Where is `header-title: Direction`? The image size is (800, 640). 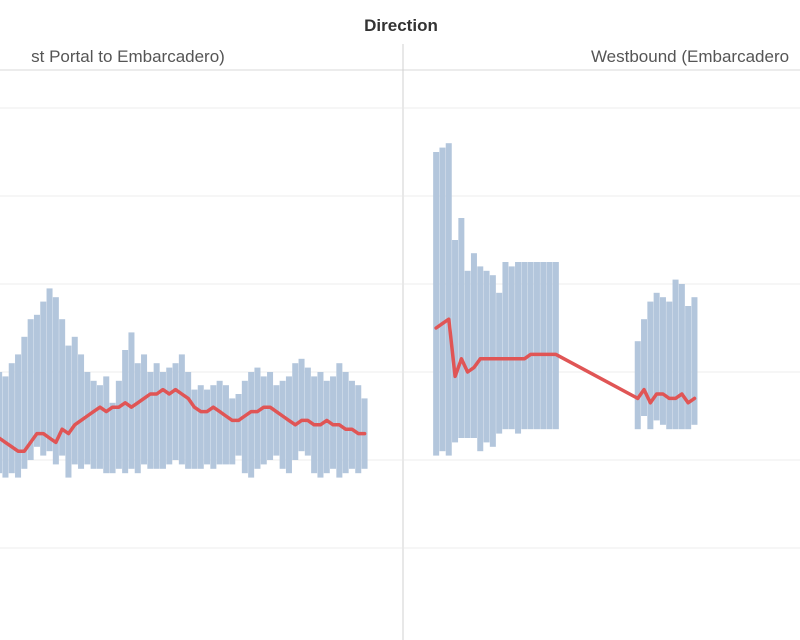 header-title: Direction is located at coordinates (401, 25).